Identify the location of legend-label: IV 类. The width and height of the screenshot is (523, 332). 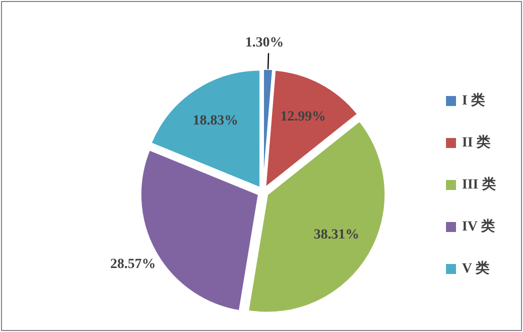
(478, 226).